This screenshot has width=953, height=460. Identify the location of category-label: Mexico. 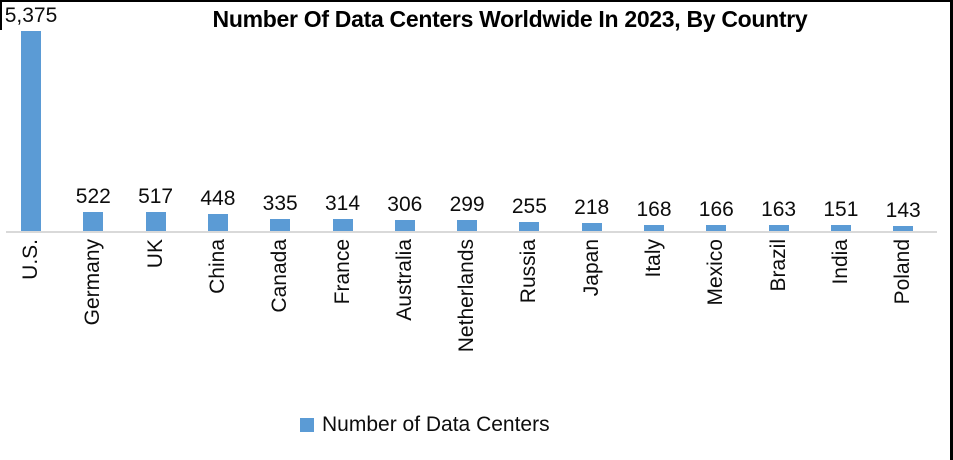
(716, 272).